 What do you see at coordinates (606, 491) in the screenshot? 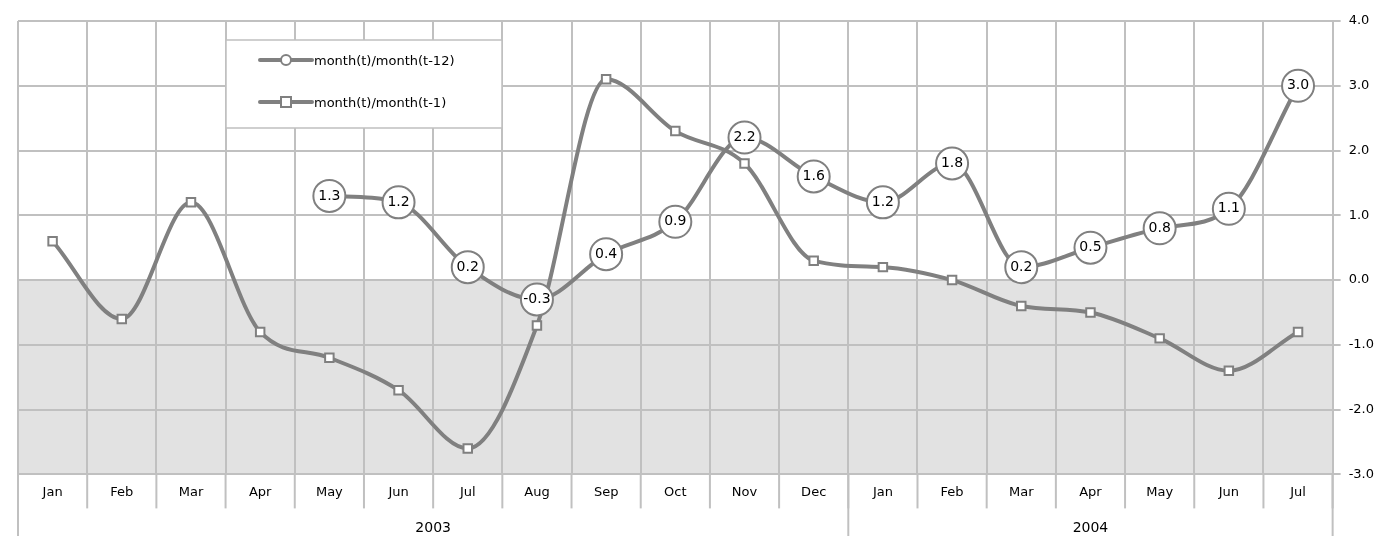
I see `x-tick-label: Sep` at bounding box center [606, 491].